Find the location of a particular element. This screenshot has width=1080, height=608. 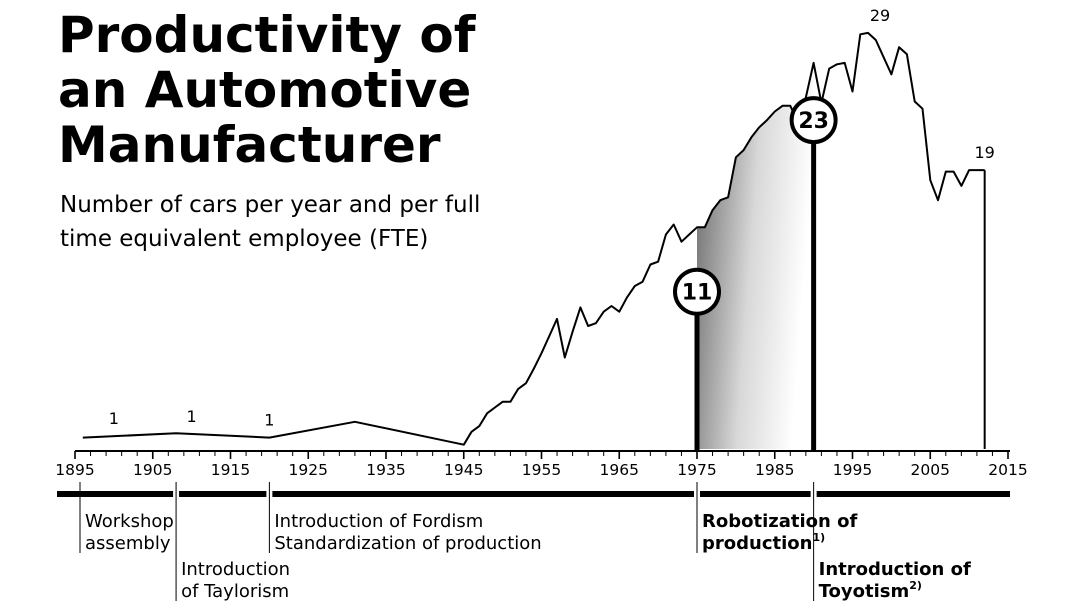

x-tick-label: 1935 is located at coordinates (385, 470).